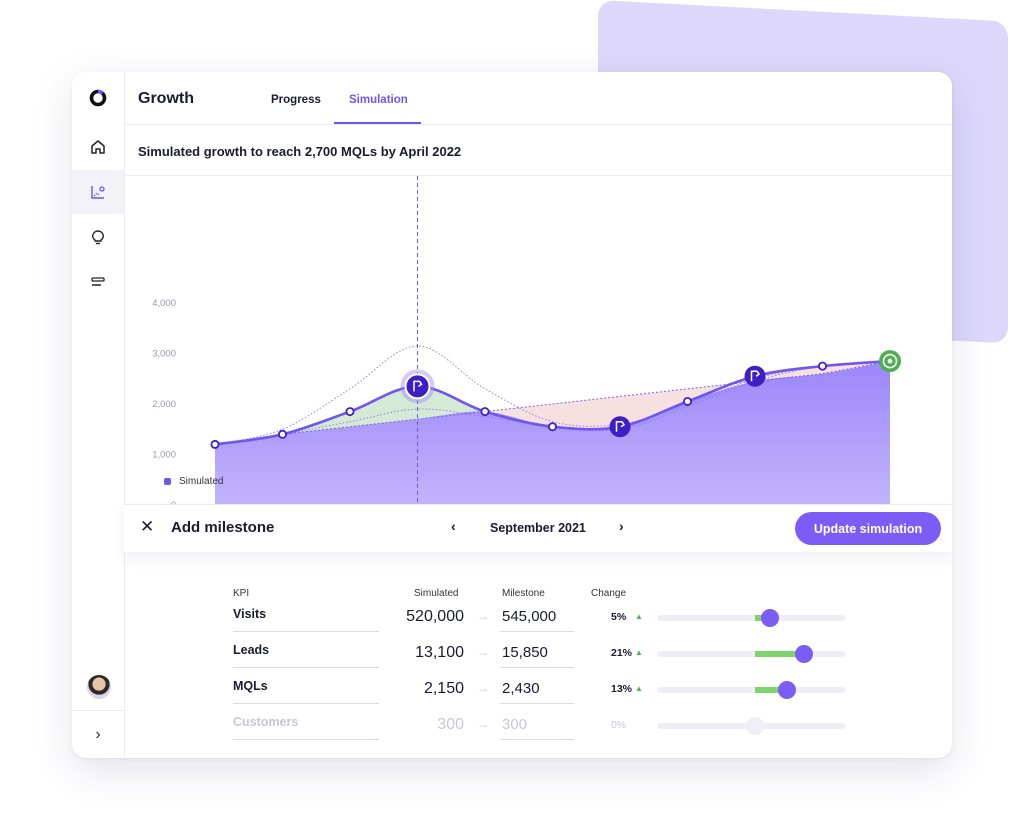 This screenshot has width=1024, height=830. I want to click on kpi-row: MQLs 2,150 → 2,430 13% ▲, so click(512, 694).